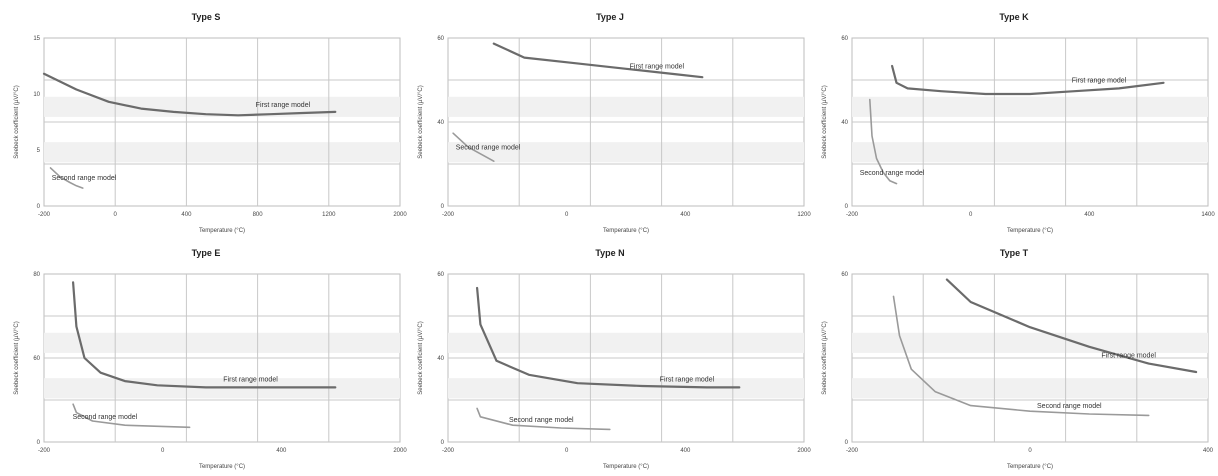 The width and height of the screenshot is (1218, 476). I want to click on chart-title: Type T, so click(1014, 253).